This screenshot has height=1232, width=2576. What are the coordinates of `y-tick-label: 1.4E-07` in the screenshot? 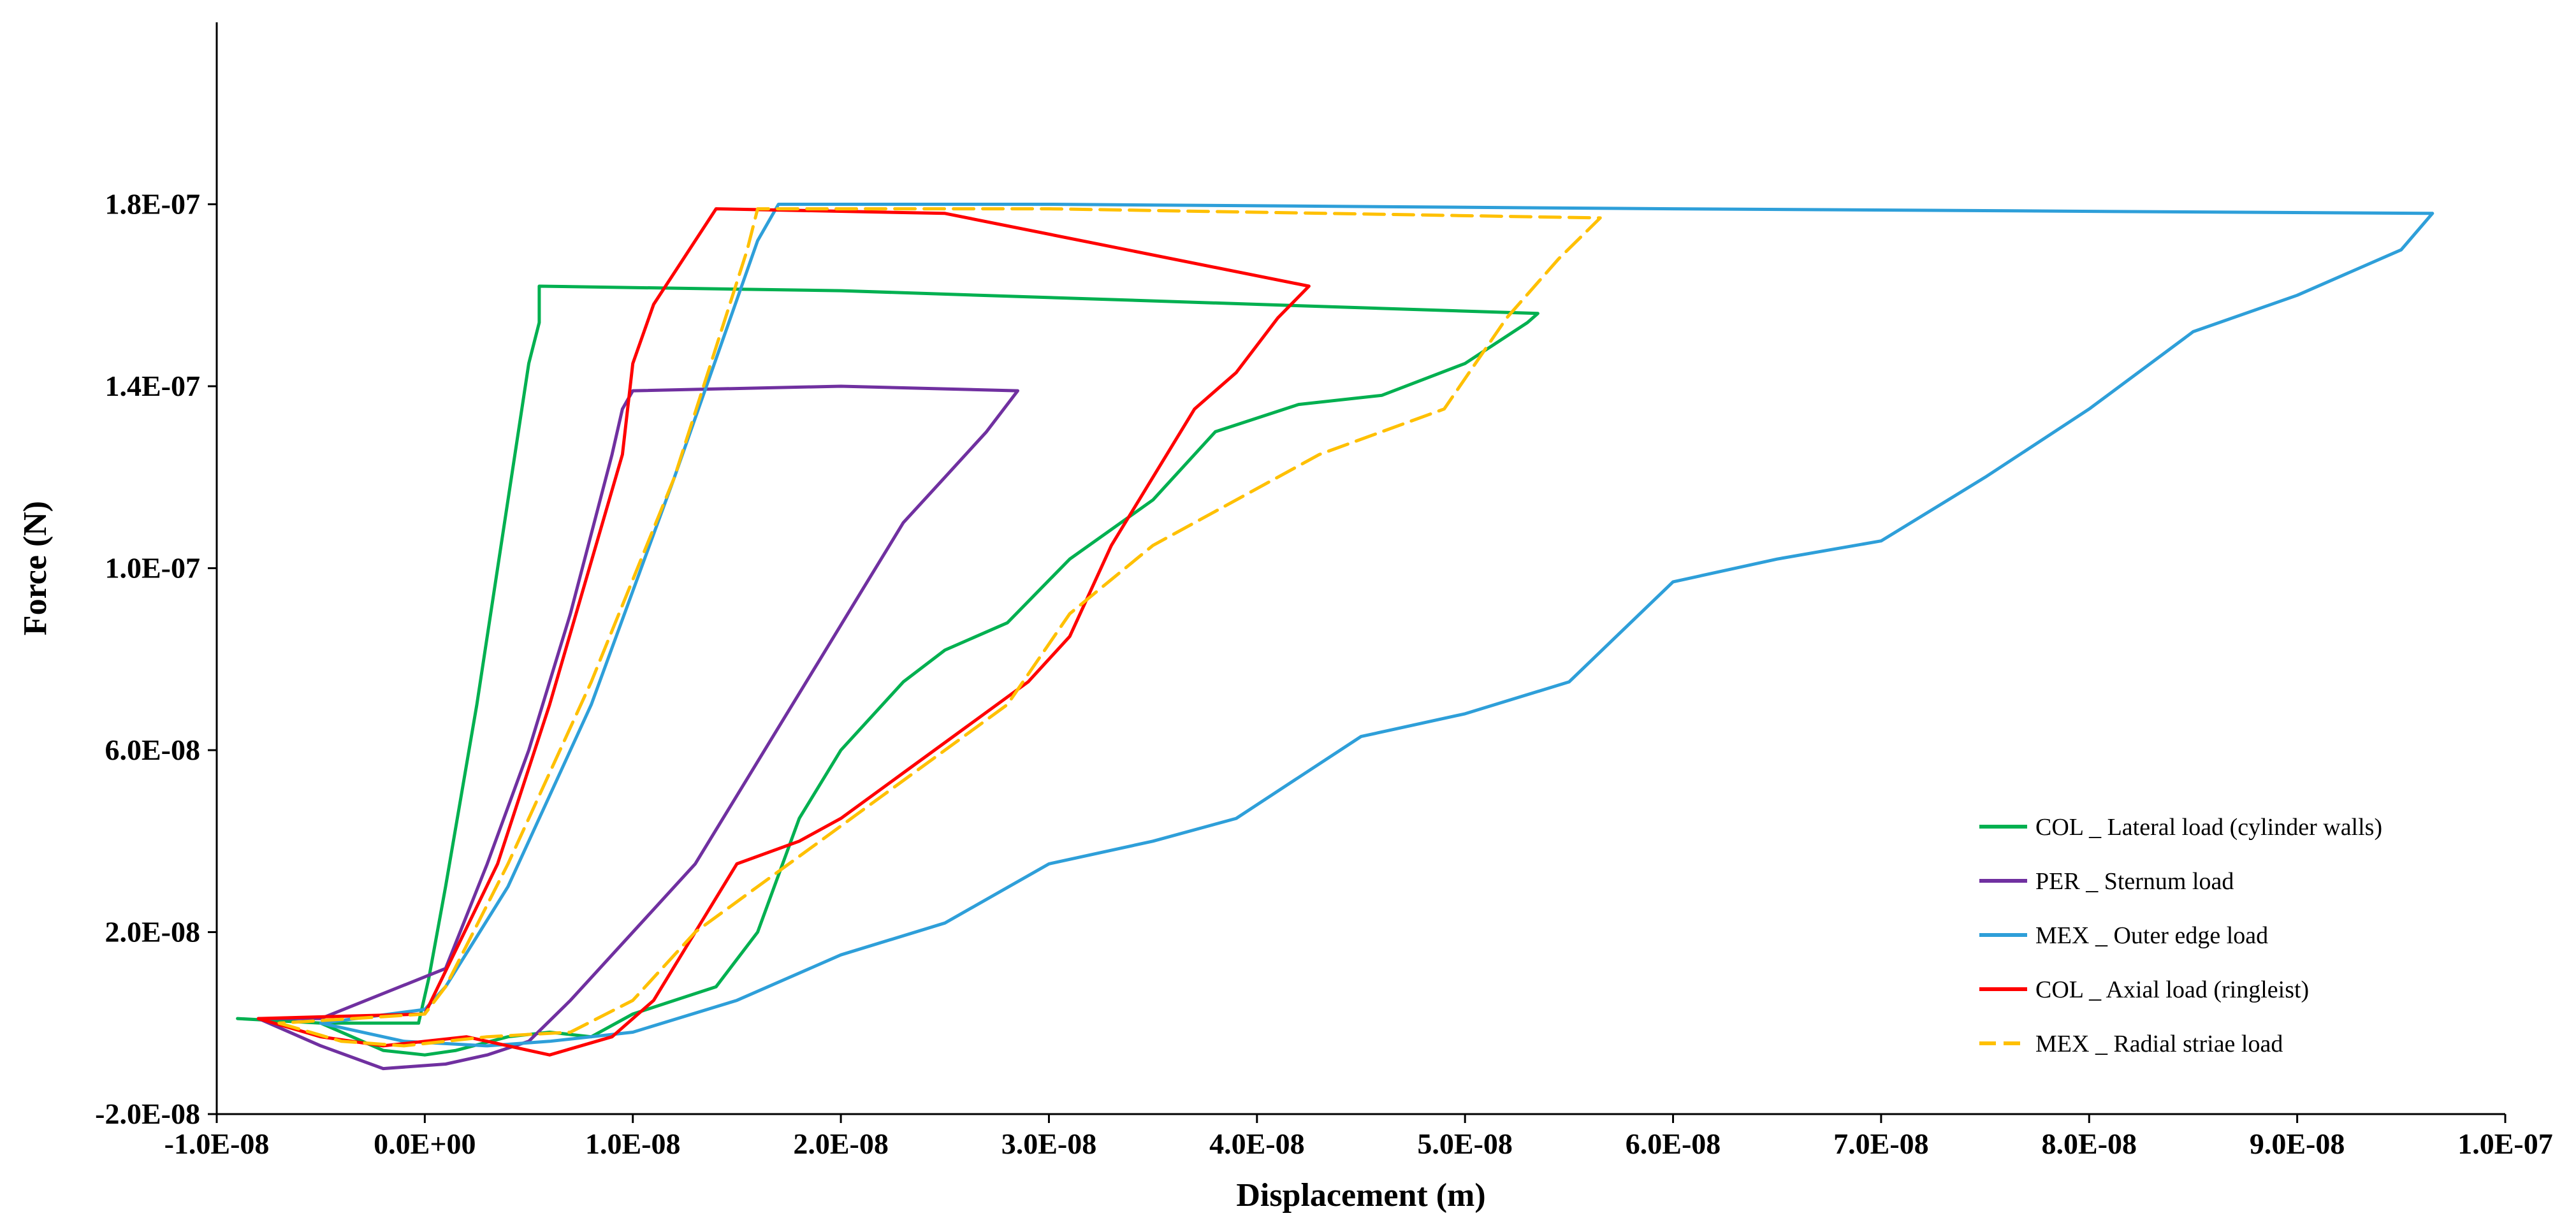 It's located at (153, 386).